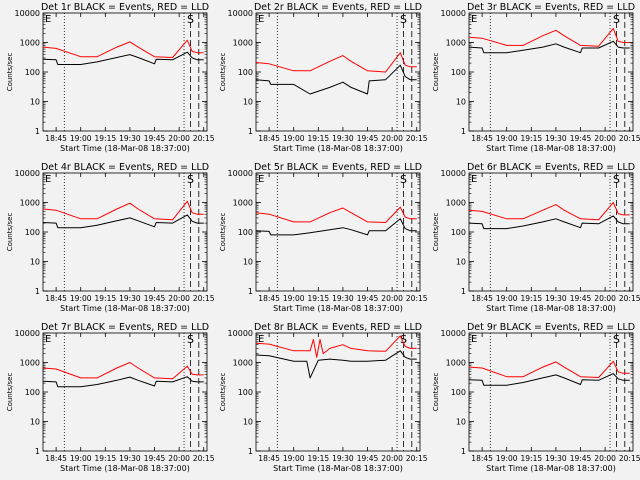 The height and width of the screenshot is (480, 640). Describe the element at coordinates (338, 7) in the screenshot. I see `chart-title: Det 2r BLACK = Events, RED = LLD` at that location.